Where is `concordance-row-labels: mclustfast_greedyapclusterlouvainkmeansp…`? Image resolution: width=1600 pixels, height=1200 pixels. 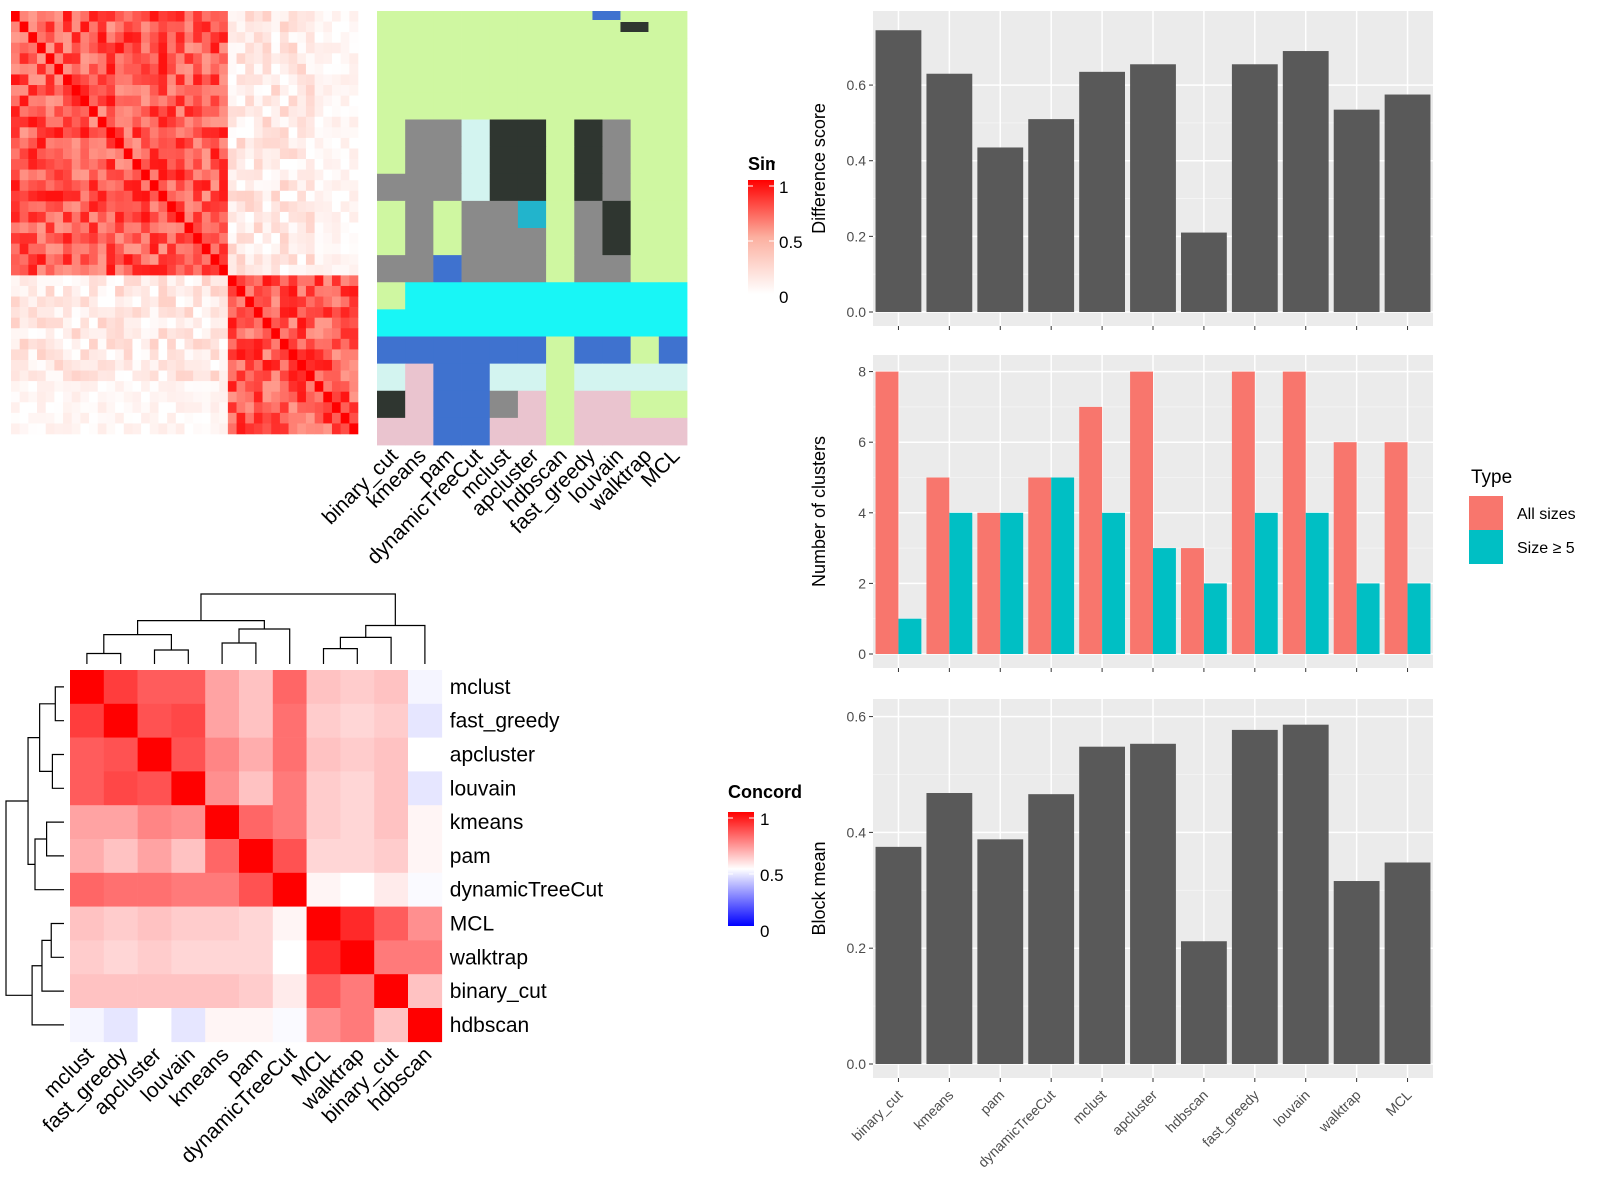 concordance-row-labels: mclustfast_greedyapclusterlouvainkmeansp… is located at coordinates (526, 856).